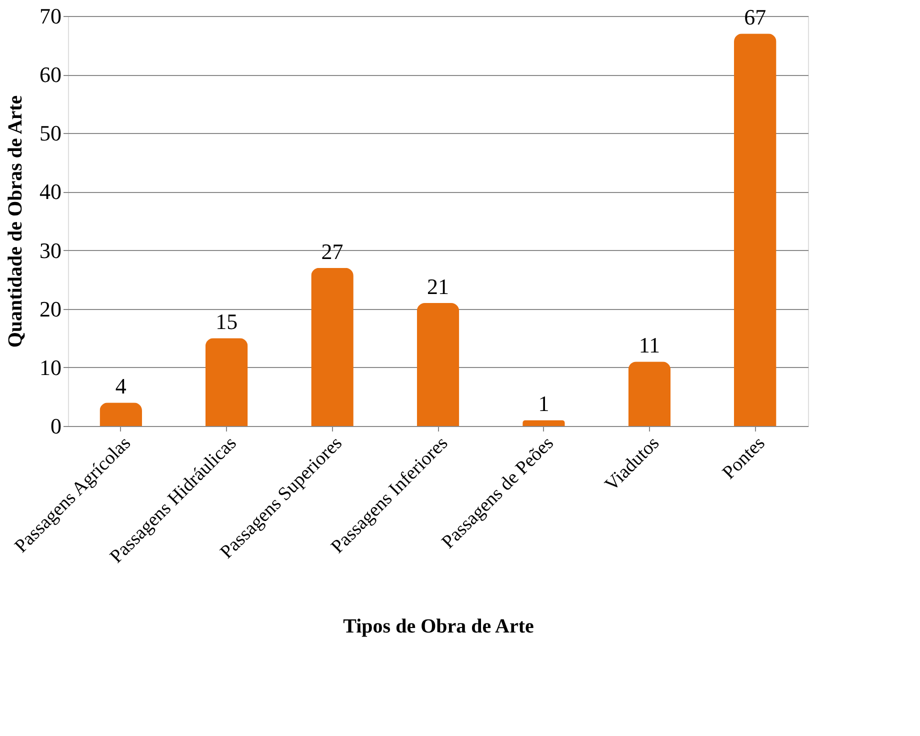  I want to click on data-label: 67, so click(755, 17).